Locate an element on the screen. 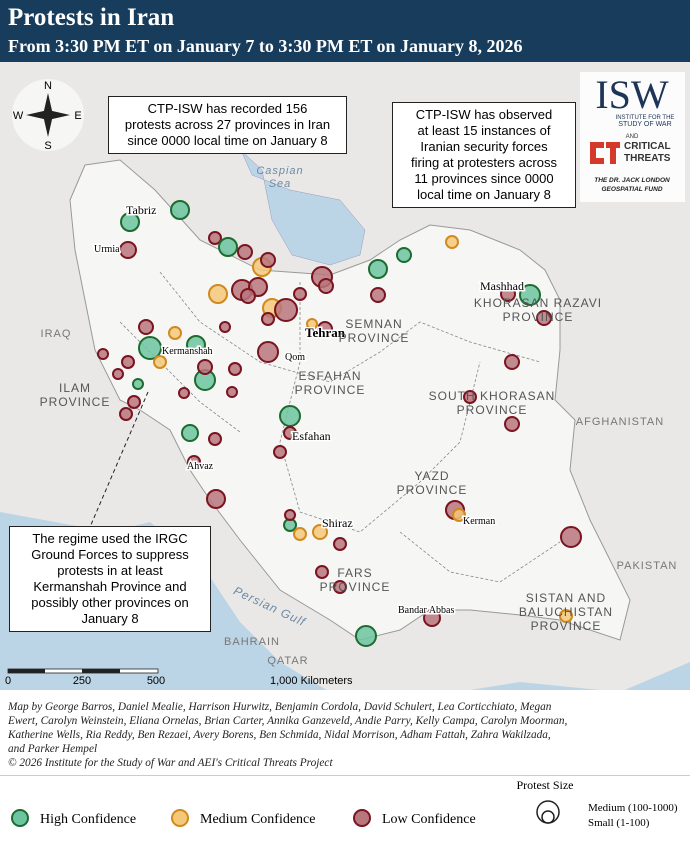 This screenshot has height=862, width=690. city-label: Ahvaz is located at coordinates (200, 466).